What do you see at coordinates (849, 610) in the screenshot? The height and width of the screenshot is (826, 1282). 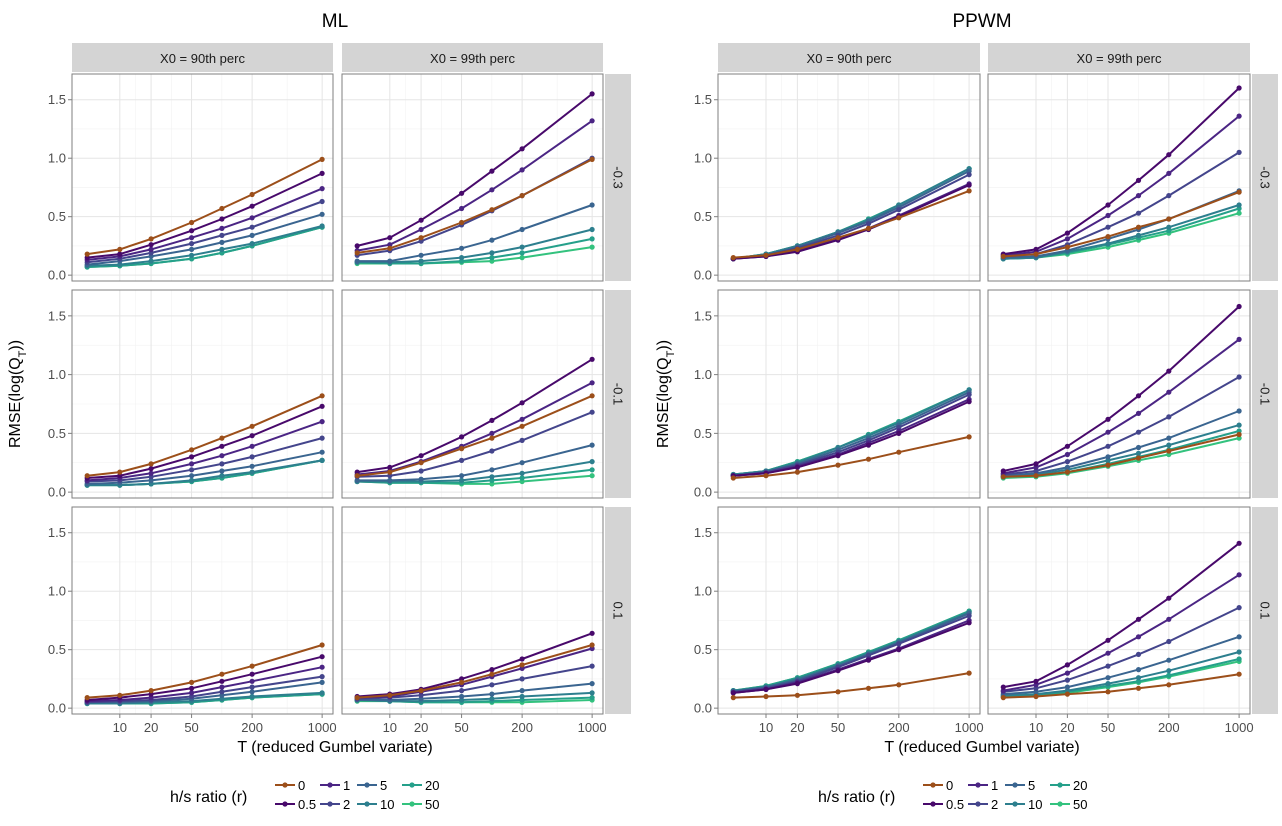 I see `panel-r2-c0` at bounding box center [849, 610].